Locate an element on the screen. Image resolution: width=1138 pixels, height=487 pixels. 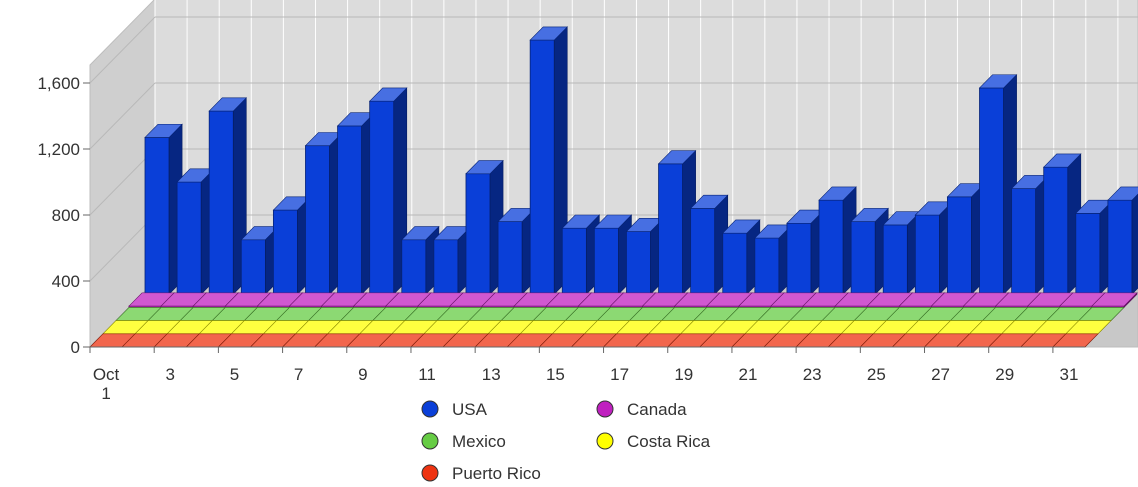
legend-label: Canada is located at coordinates (657, 409).